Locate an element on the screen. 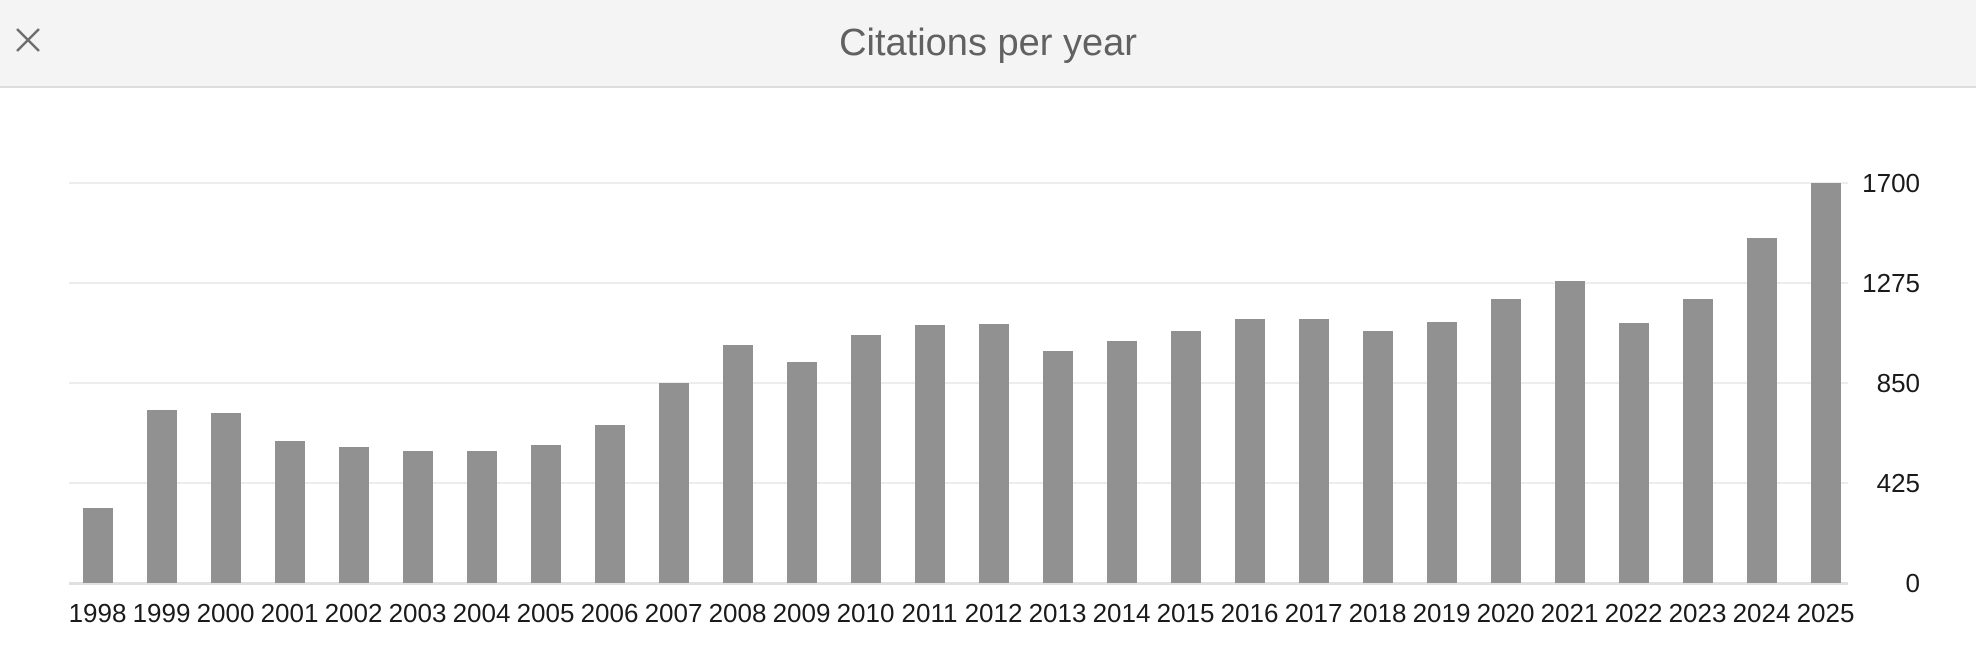 This screenshot has height=660, width=1976. bar-2017 is located at coordinates (1313, 451).